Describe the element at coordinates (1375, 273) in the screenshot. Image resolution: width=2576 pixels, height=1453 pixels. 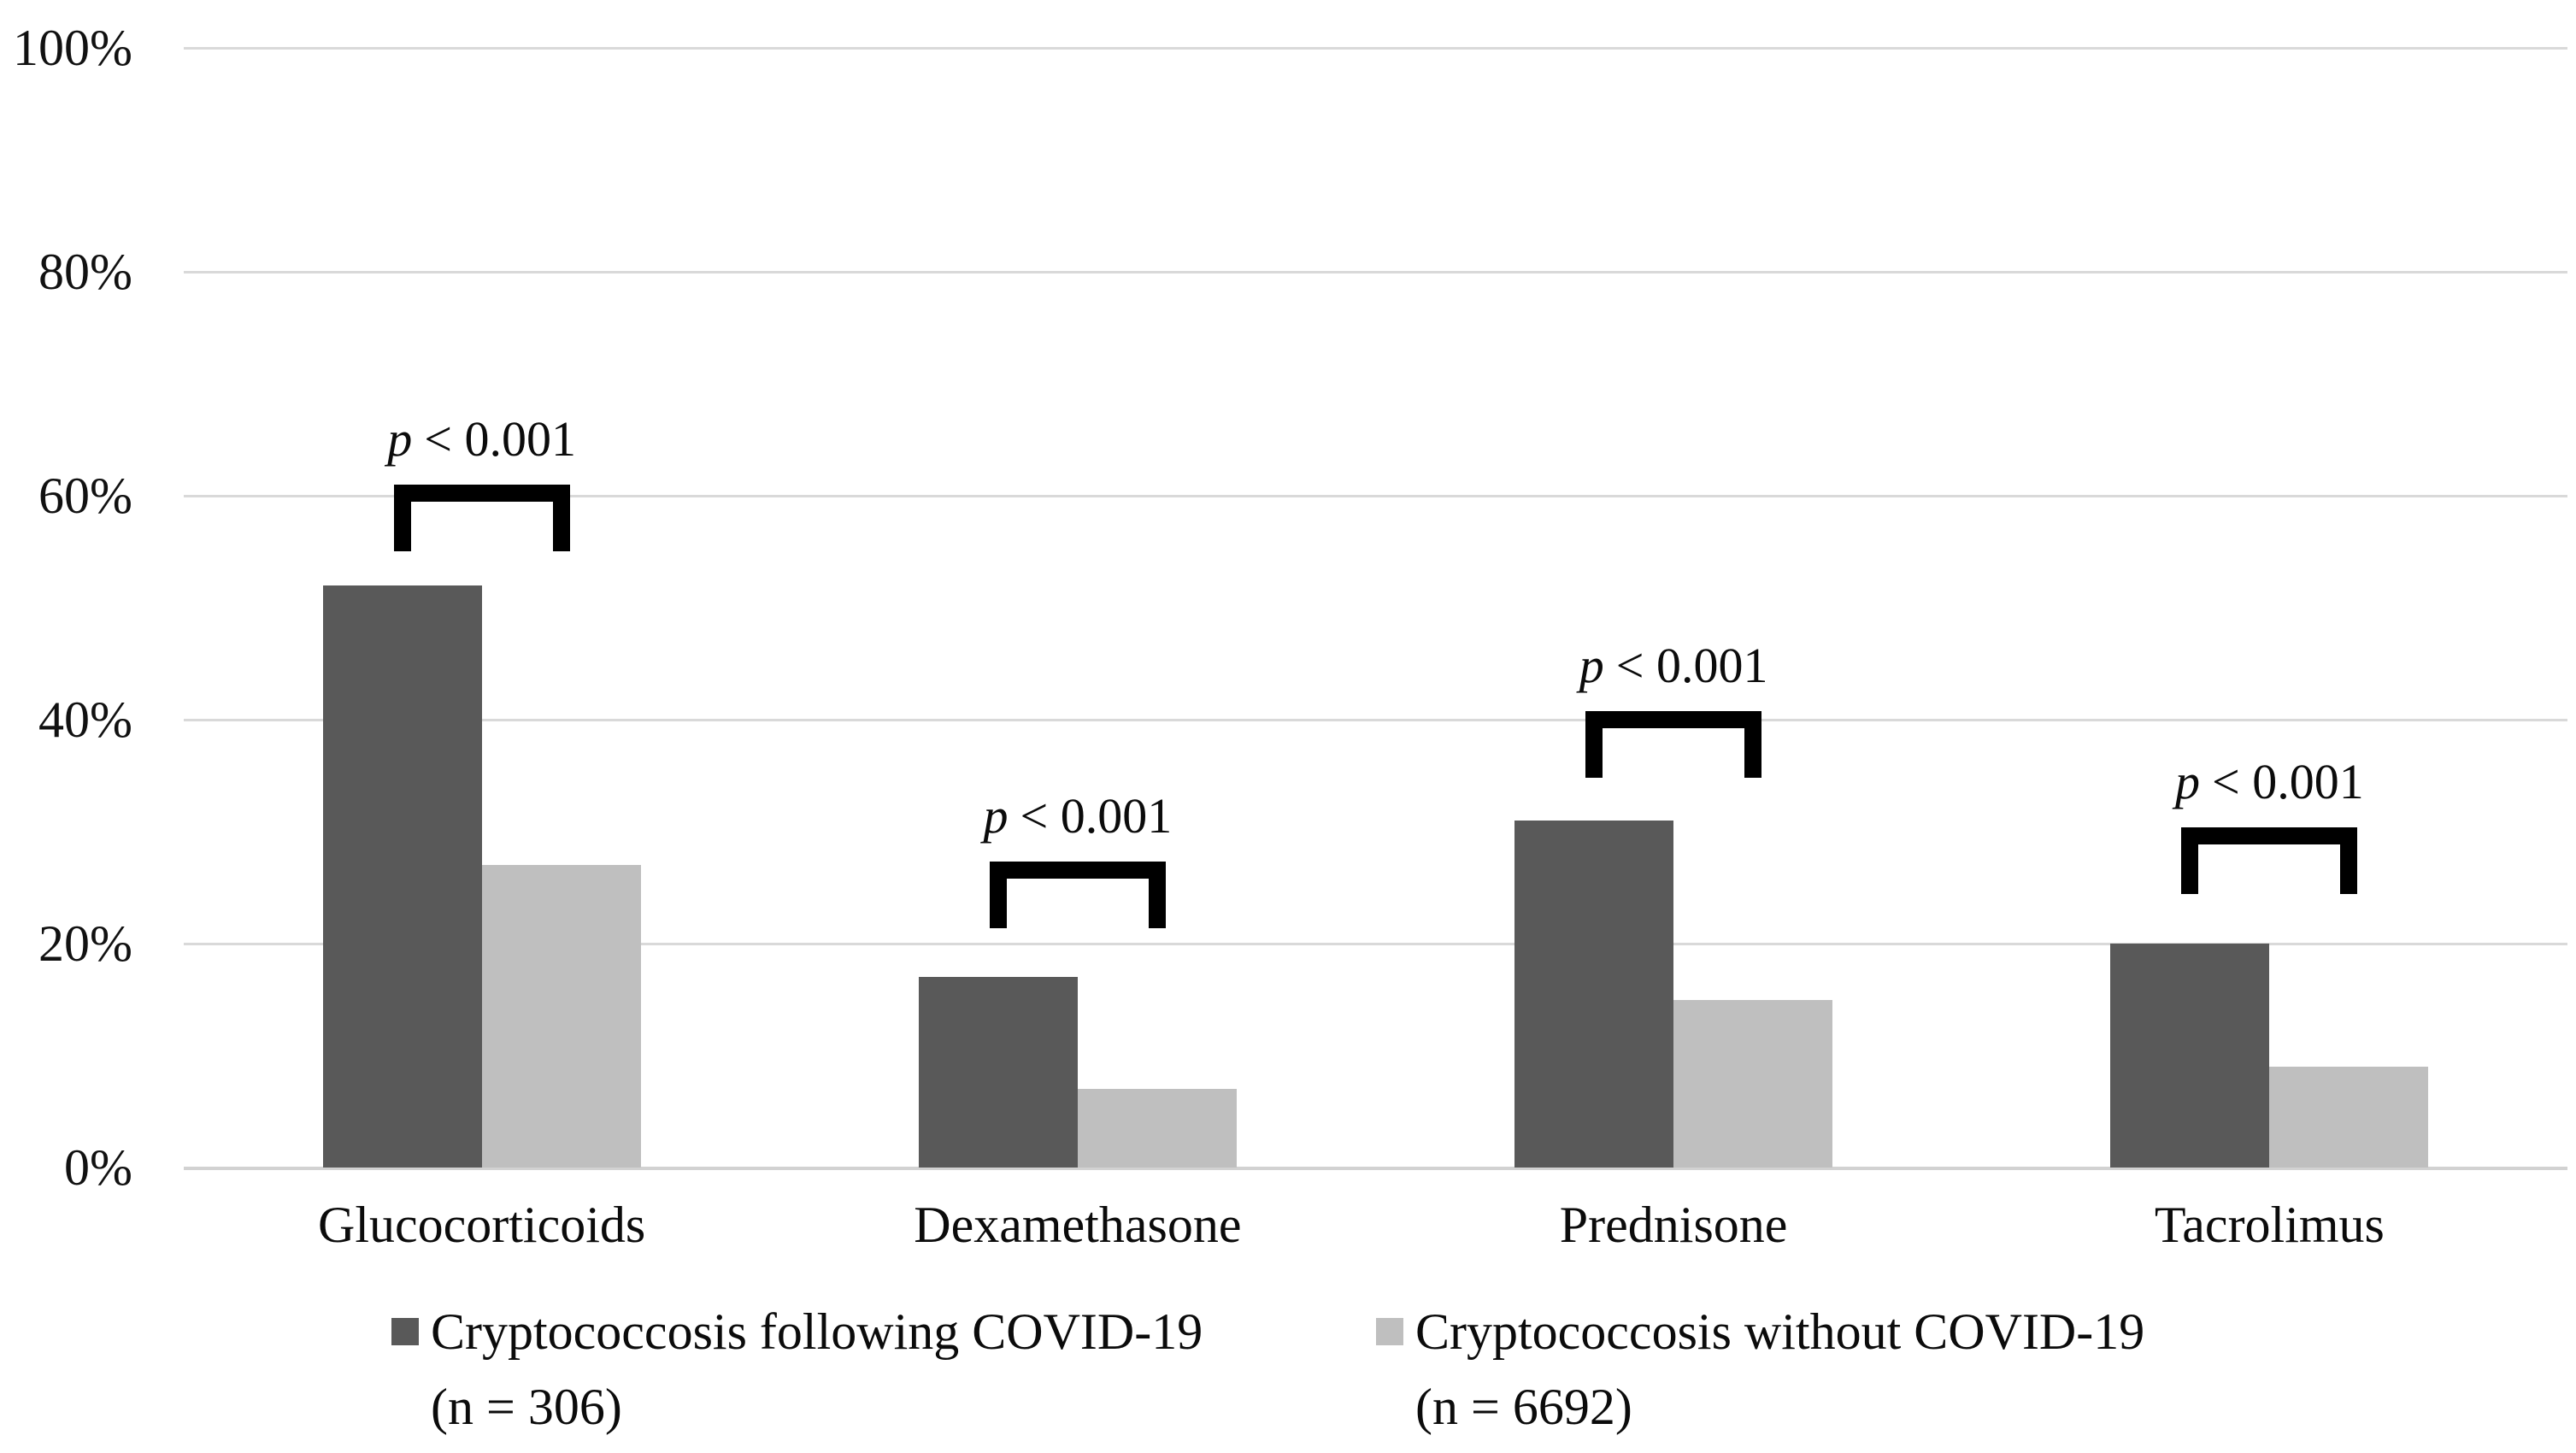
I see `gridline-80%` at that location.